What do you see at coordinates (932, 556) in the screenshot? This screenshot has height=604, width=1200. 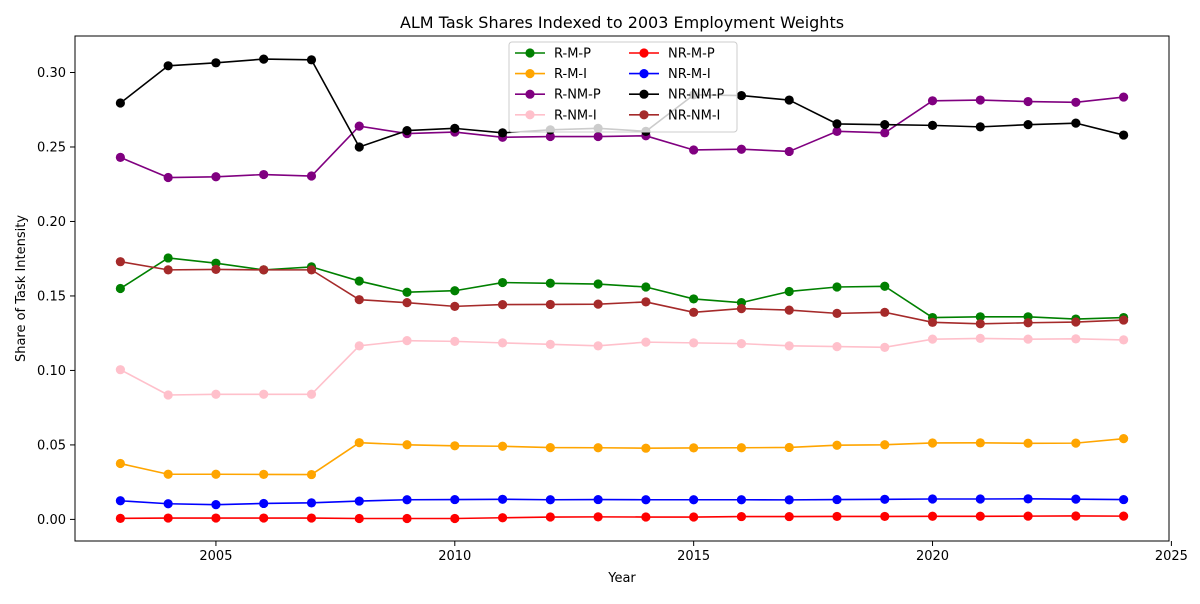 I see `x-tick-label: 2020` at bounding box center [932, 556].